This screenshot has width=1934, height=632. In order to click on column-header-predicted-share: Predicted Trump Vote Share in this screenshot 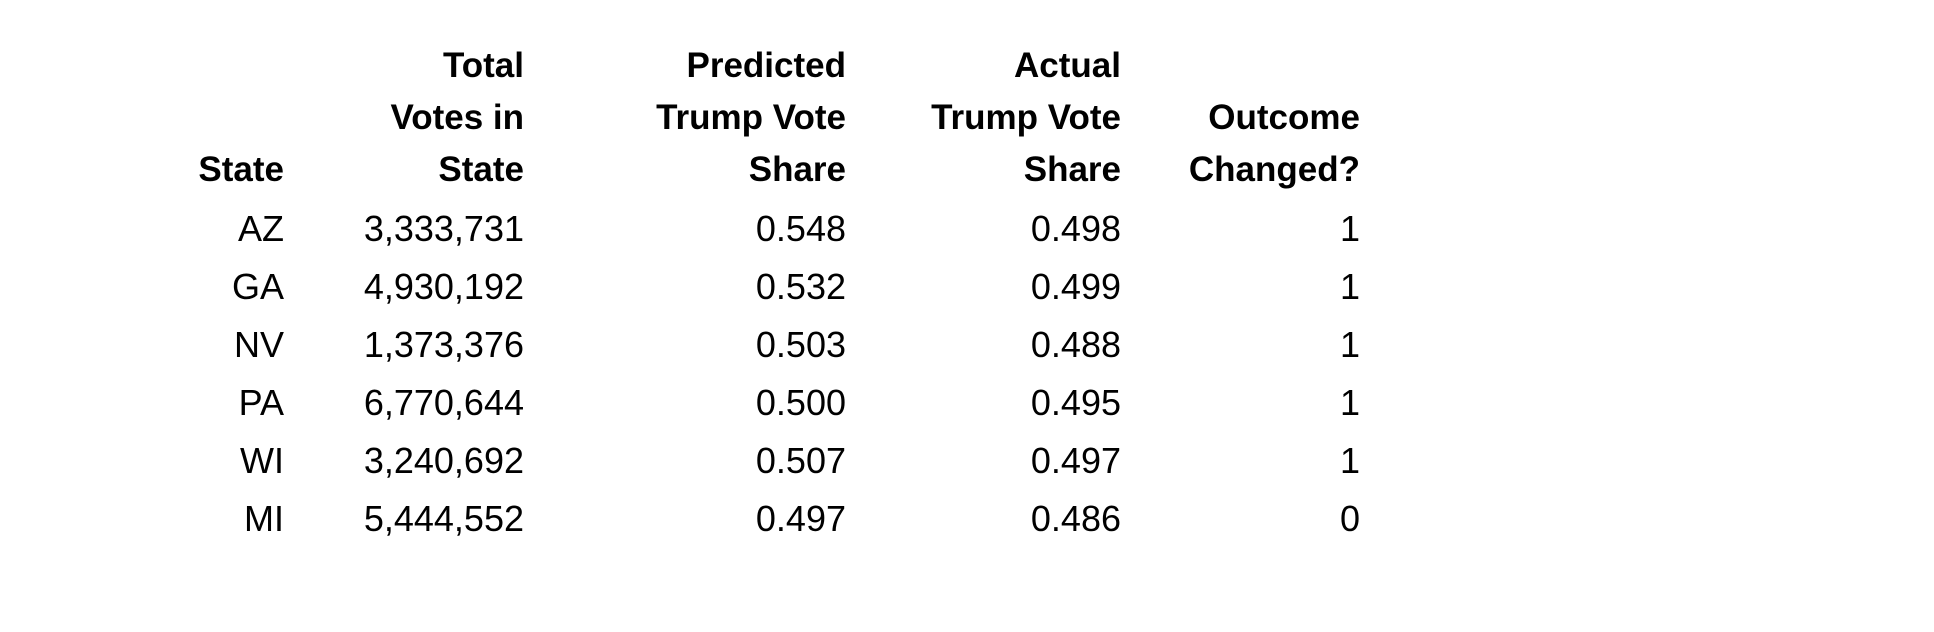, I will do `click(696, 118)`.